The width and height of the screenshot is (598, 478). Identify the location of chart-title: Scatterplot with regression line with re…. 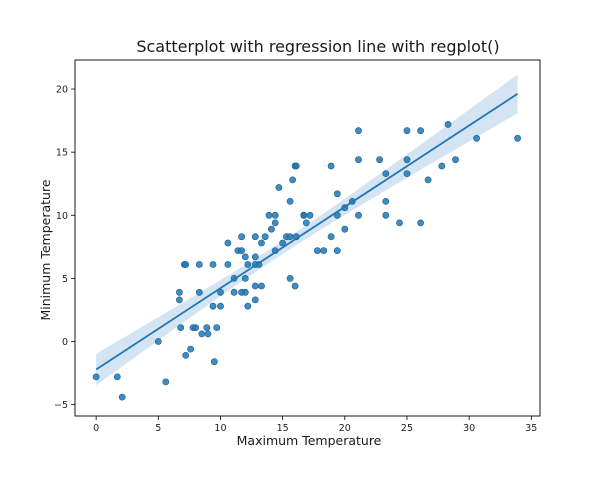
(317, 46).